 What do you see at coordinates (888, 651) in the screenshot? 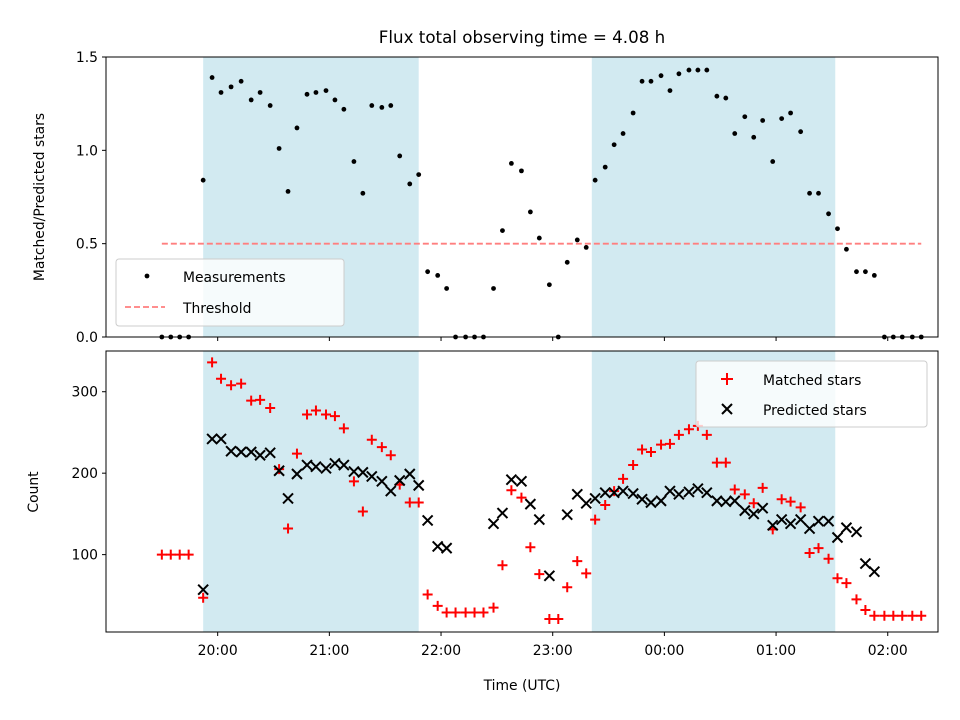
I see `bottom-x-tick-label: 02:00` at bounding box center [888, 651].